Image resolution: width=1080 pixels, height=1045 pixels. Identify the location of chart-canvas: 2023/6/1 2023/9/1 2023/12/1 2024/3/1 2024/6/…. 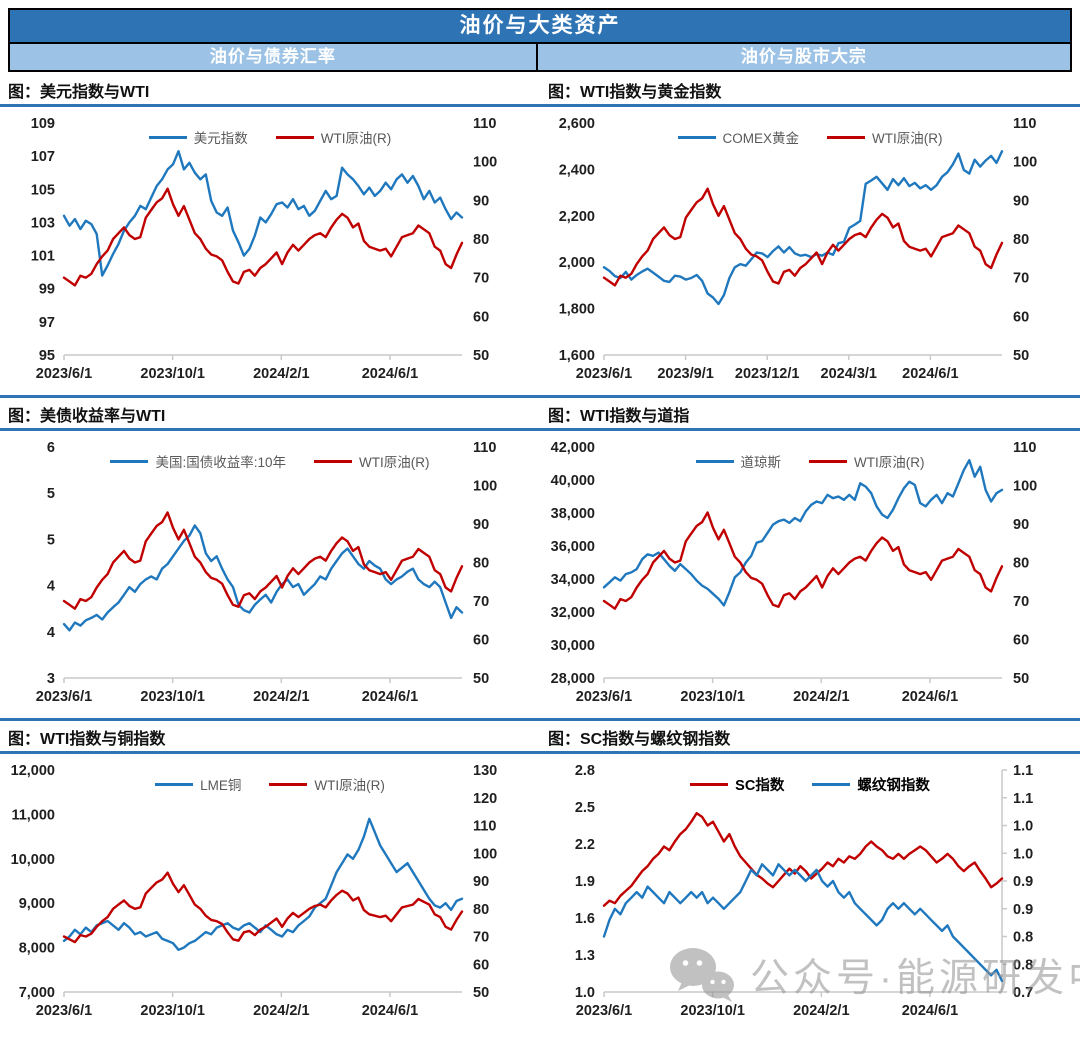
(810, 253).